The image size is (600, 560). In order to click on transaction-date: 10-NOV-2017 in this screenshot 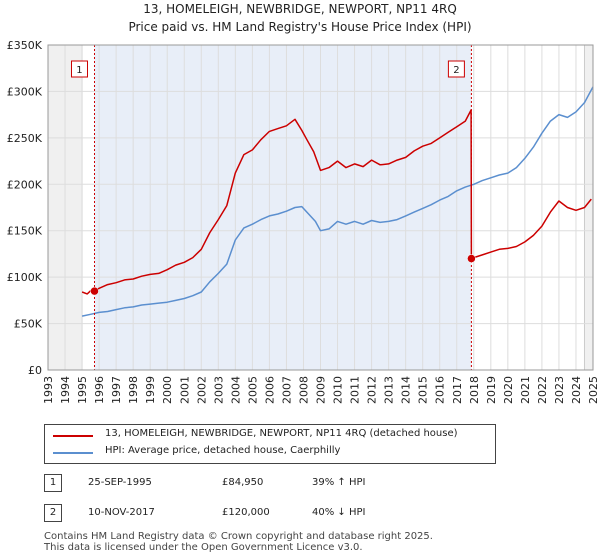, I will do `click(121, 512)`.